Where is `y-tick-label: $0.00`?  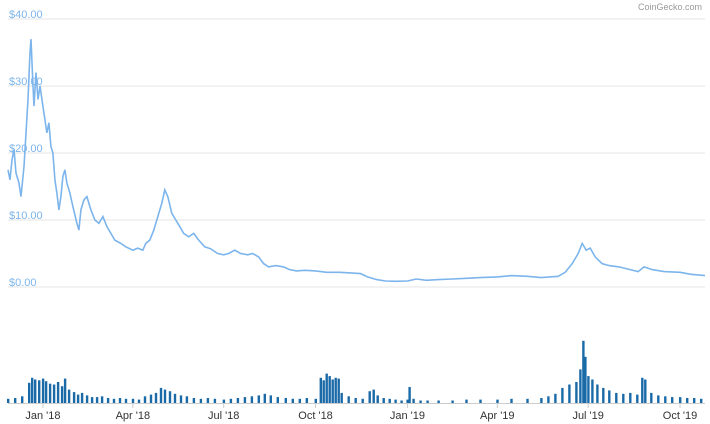 y-tick-label: $0.00 is located at coordinates (23, 283).